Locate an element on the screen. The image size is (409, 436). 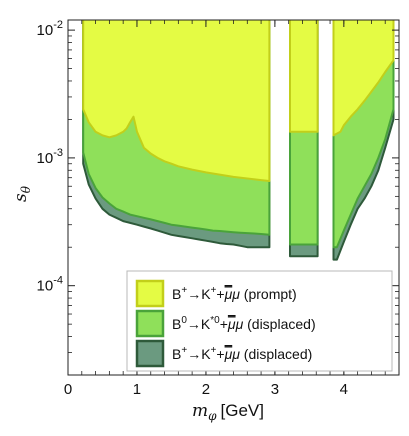
x-tick-label-0: 0 is located at coordinates (68, 389).